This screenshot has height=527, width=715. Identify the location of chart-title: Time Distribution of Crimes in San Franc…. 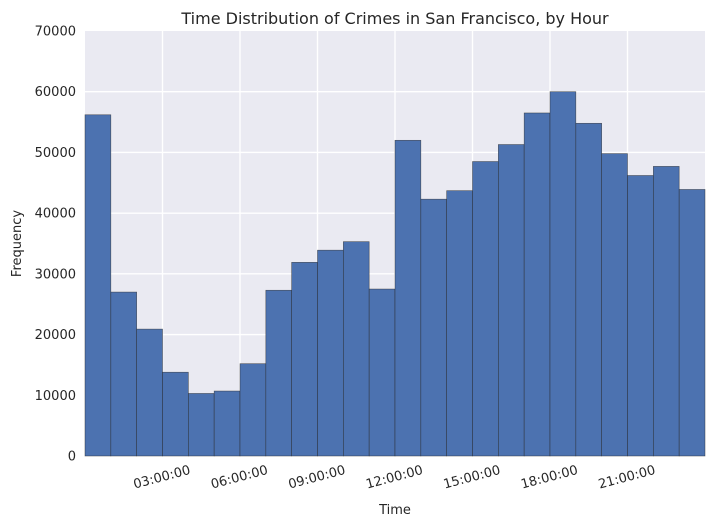
(394, 18).